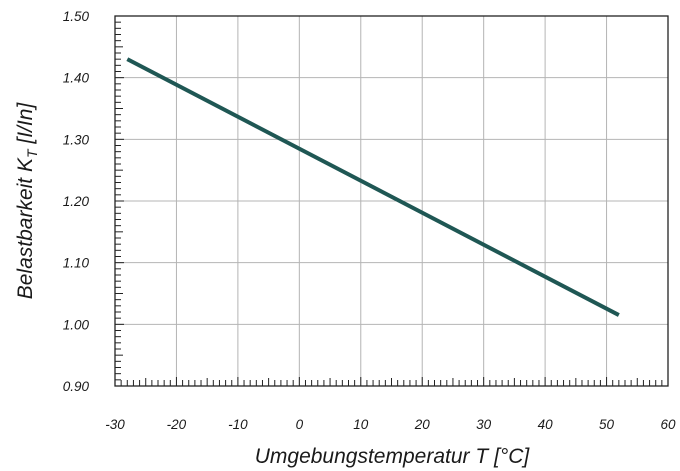 This screenshot has width=680, height=471. Describe the element at coordinates (76, 78) in the screenshot. I see `y-tick-label: 1.40` at that location.